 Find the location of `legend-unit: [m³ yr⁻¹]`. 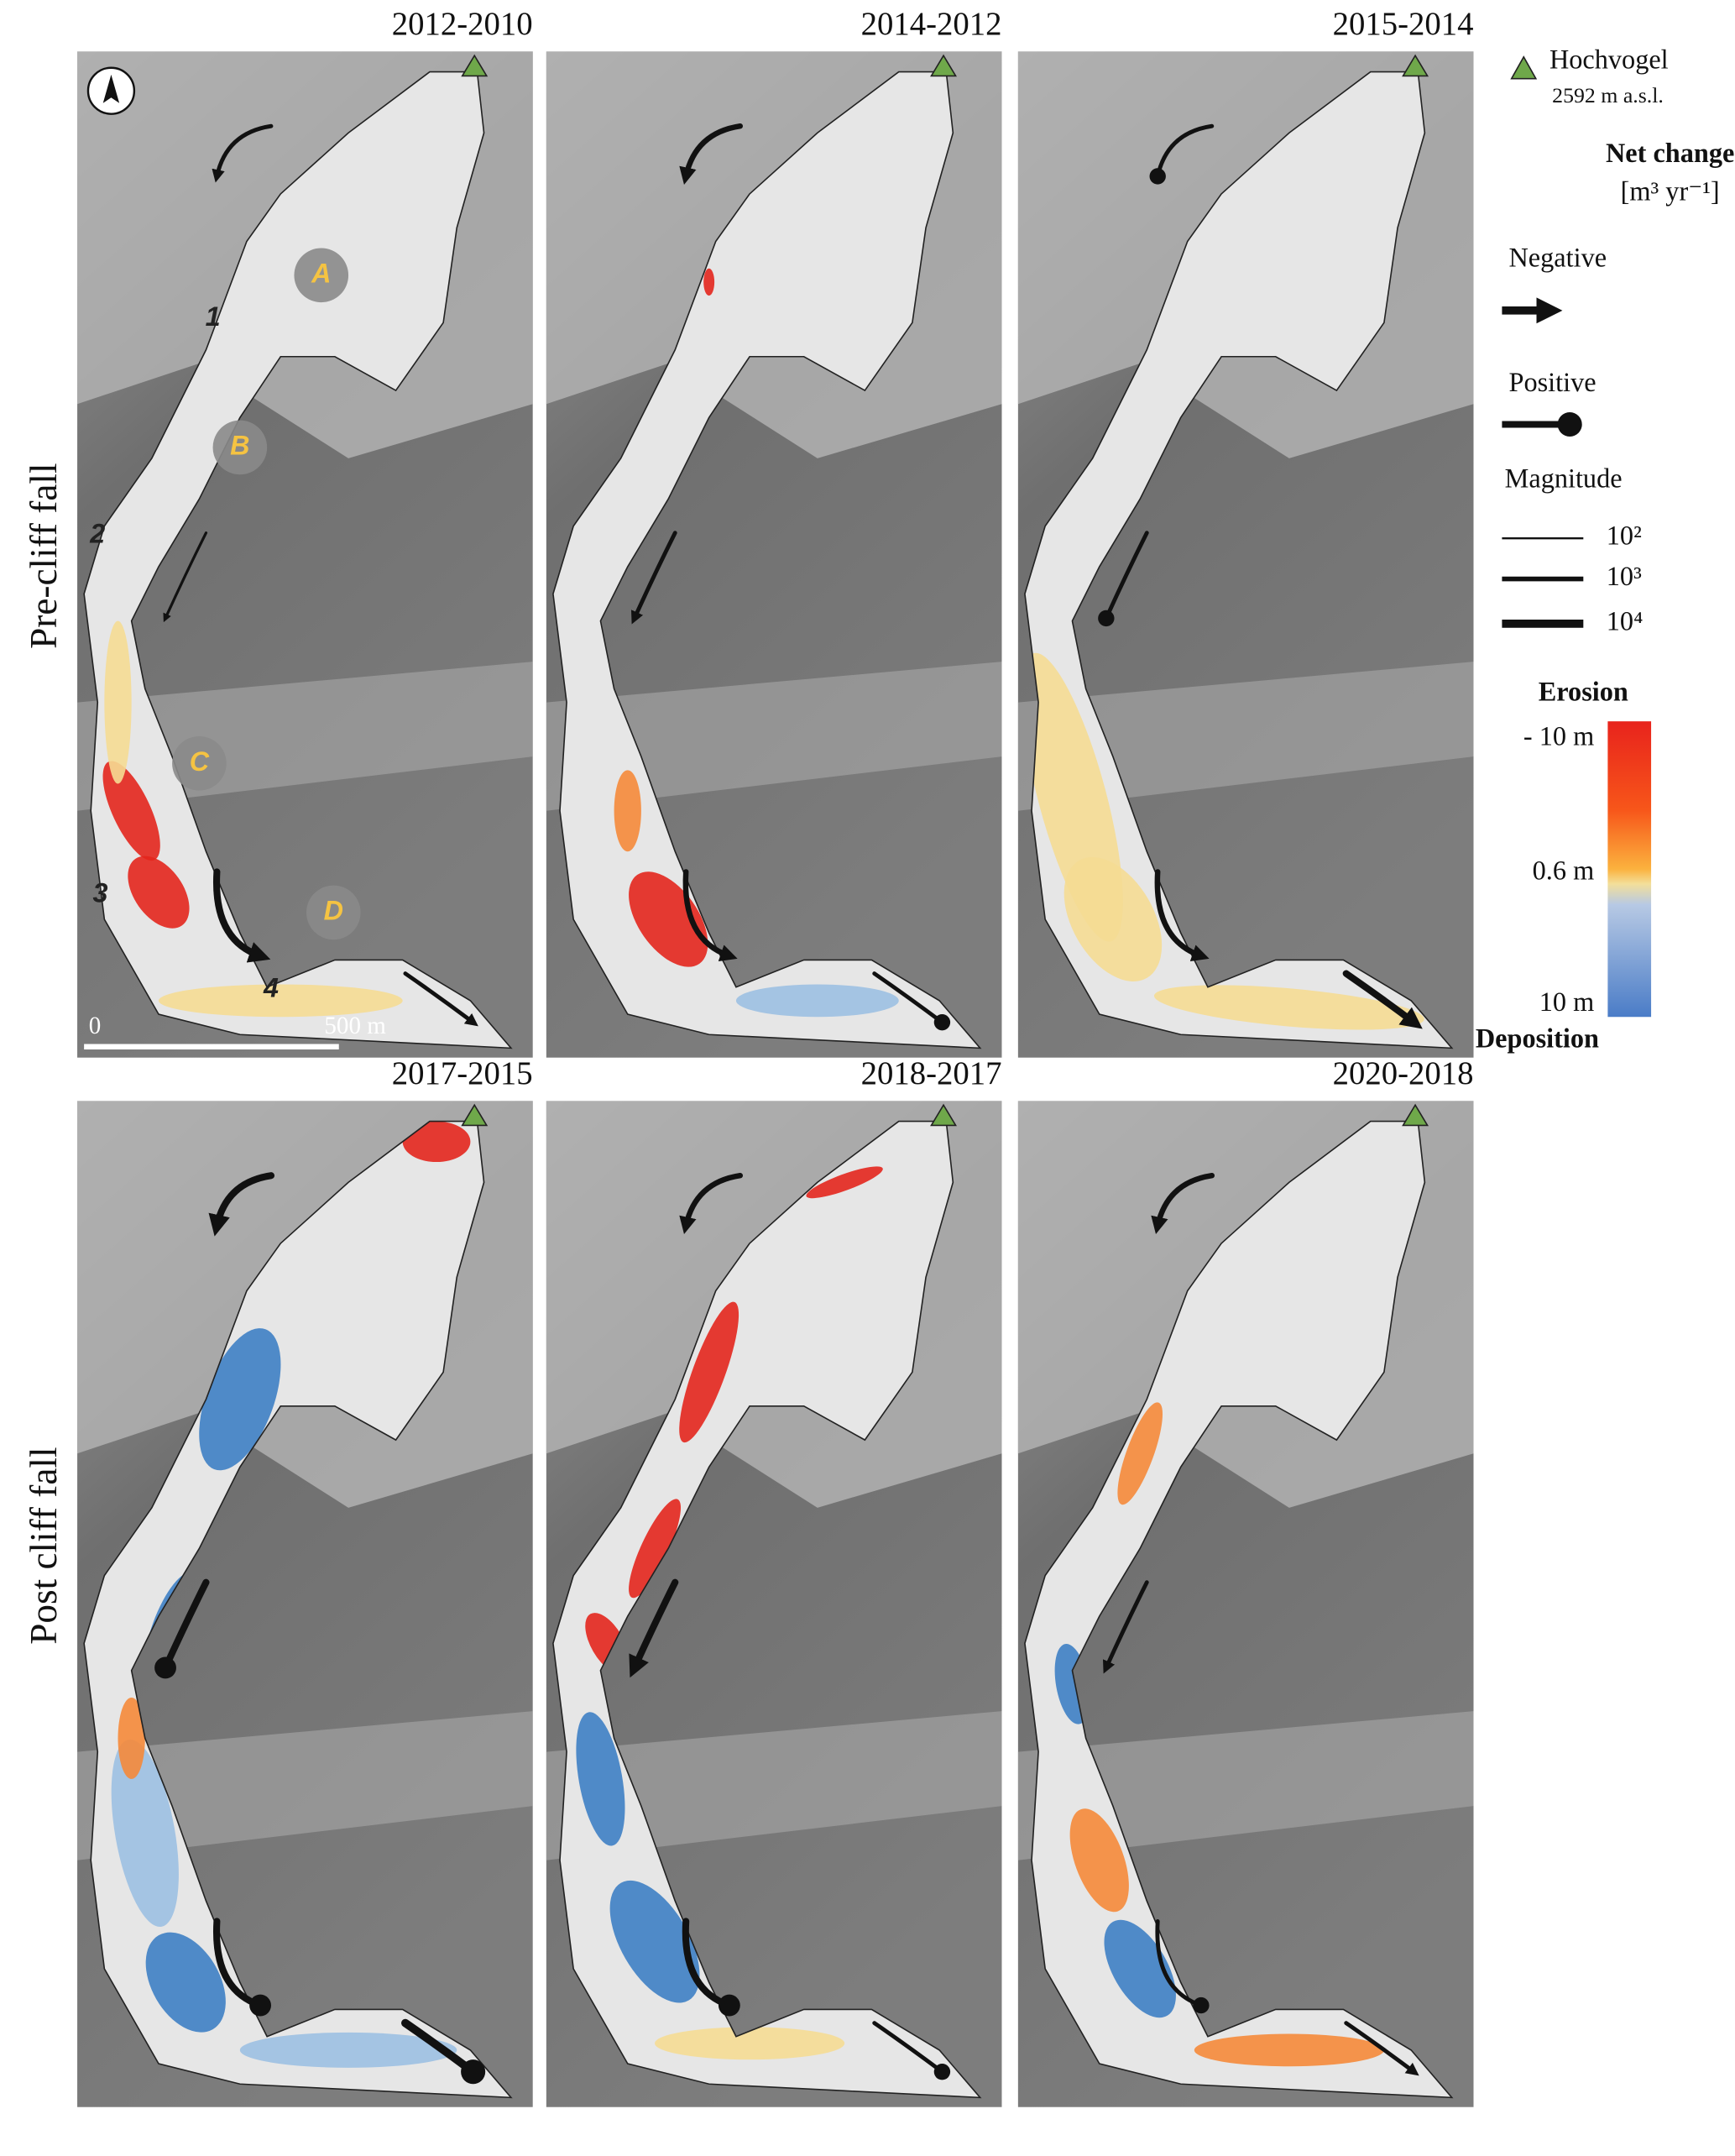

legend-unit: [m³ yr⁻¹] is located at coordinates (1670, 190).